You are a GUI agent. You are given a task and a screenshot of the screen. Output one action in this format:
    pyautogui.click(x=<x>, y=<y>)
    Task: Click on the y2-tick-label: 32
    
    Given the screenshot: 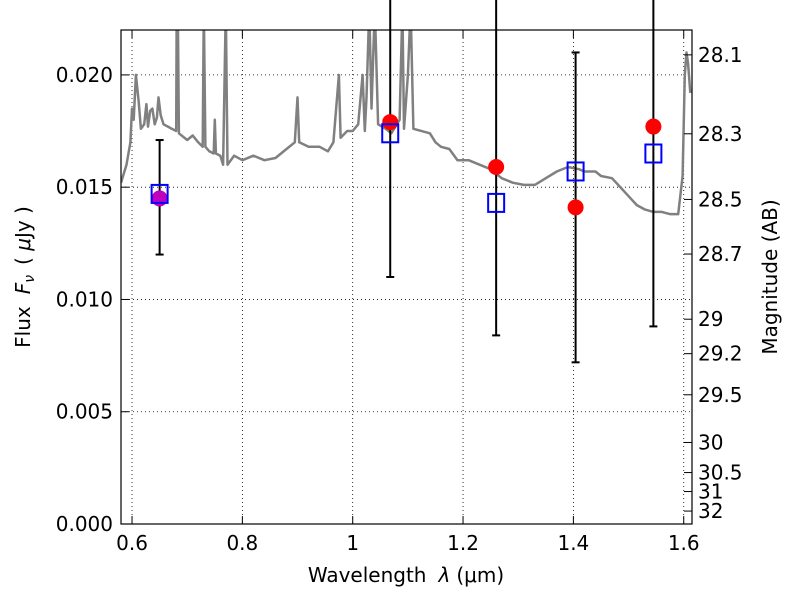 What is the action you would take?
    pyautogui.click(x=710, y=511)
    